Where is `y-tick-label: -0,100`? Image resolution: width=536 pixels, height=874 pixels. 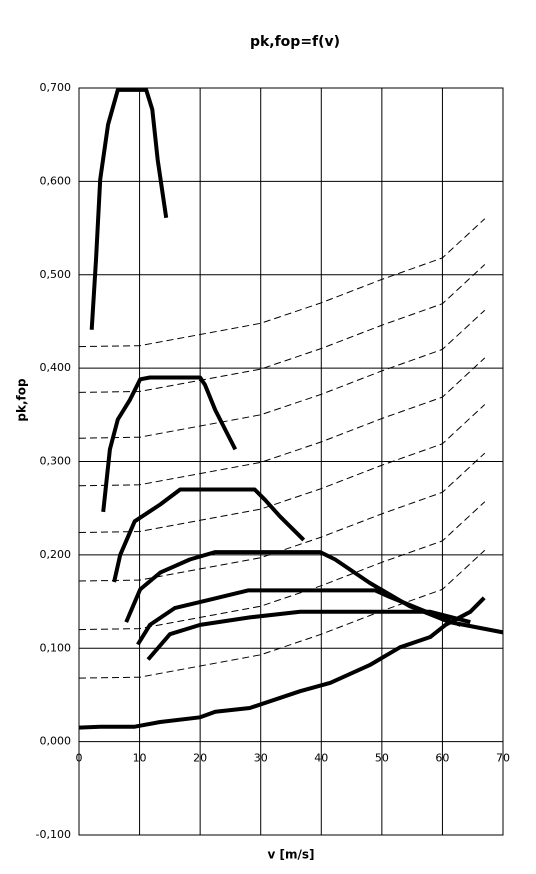 y-tick-label: -0,100 is located at coordinates (53, 834).